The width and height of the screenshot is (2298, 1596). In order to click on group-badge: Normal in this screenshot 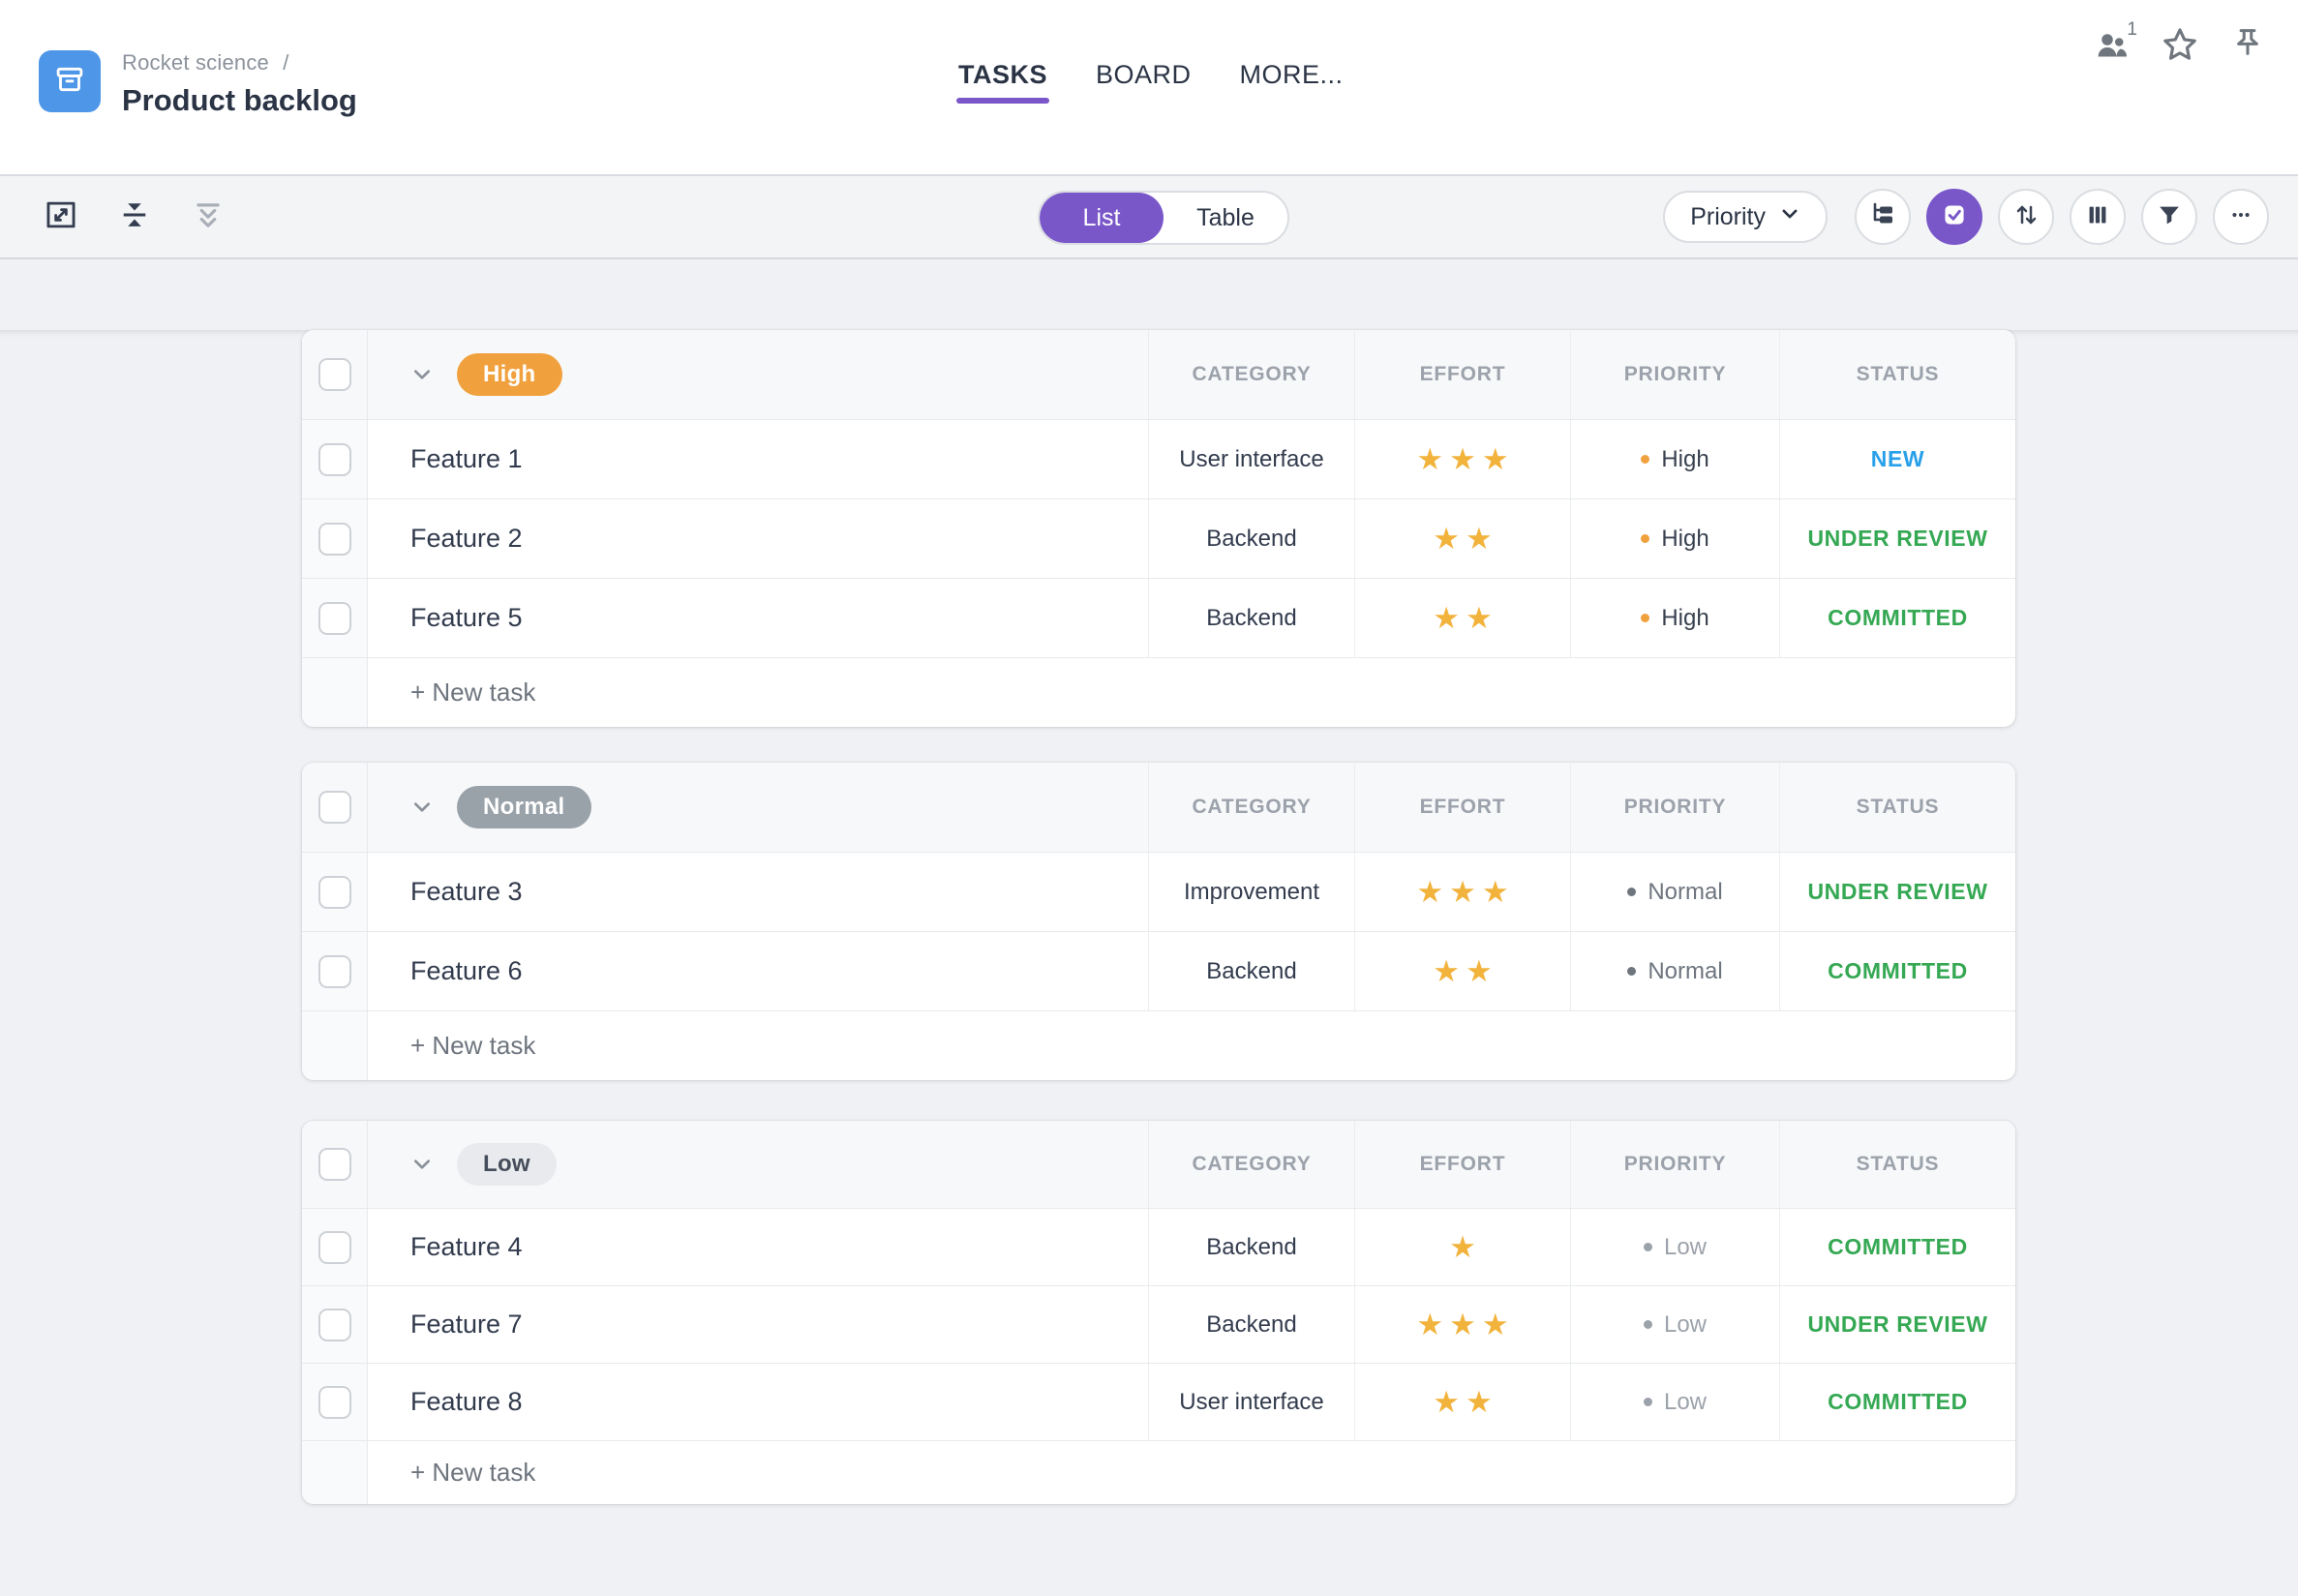, I will do `click(524, 807)`.